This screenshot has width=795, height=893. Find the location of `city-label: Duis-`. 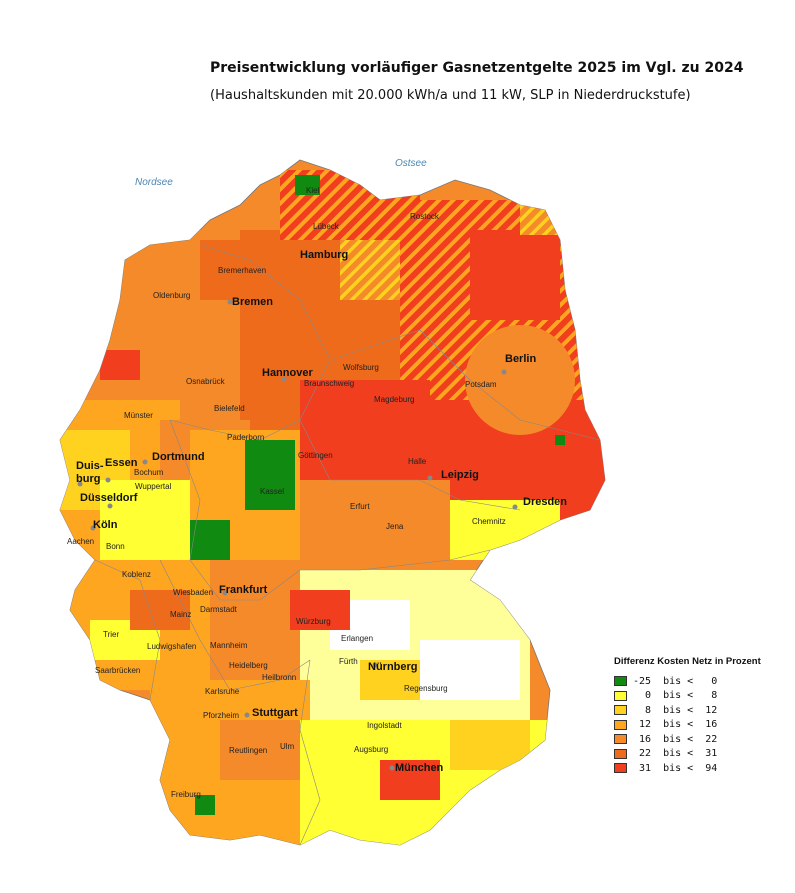

city-label: Duis- is located at coordinates (90, 466).